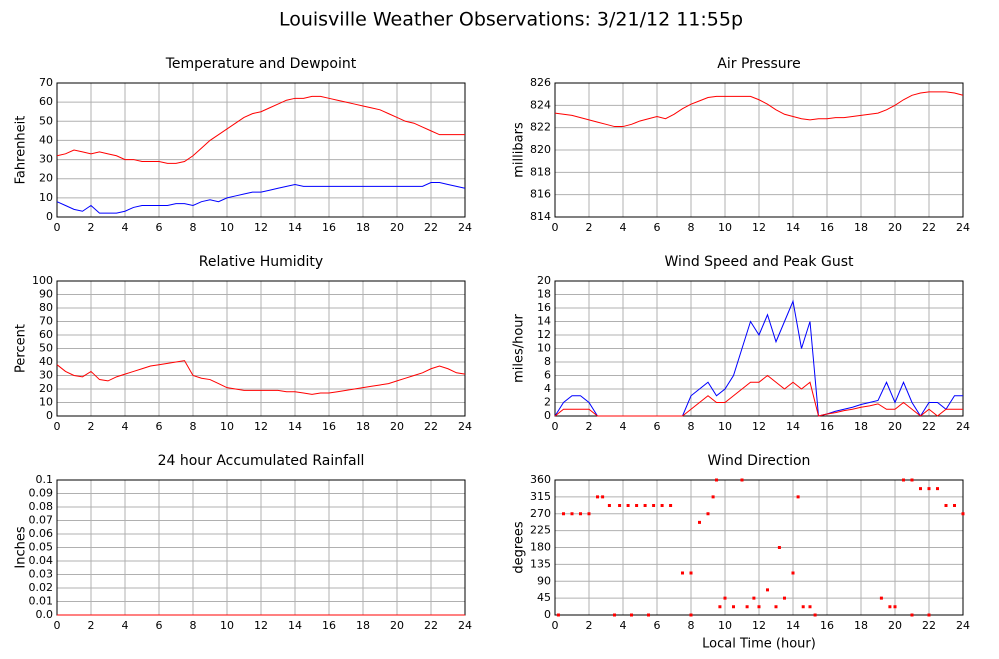  Describe the element at coordinates (544, 580) in the screenshot. I see `y-tick-label: 90` at that location.